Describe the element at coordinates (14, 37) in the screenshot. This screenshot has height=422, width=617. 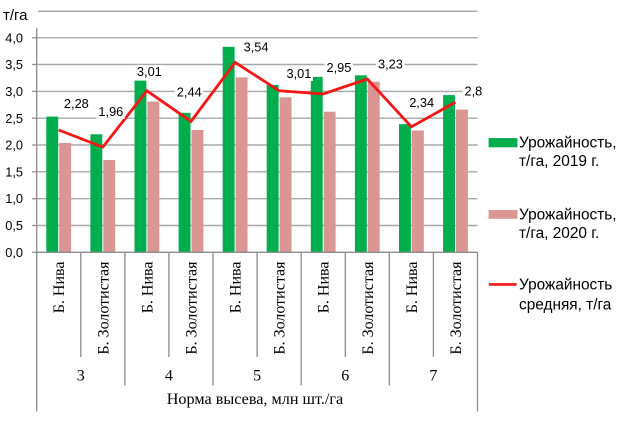
I see `svg-text: 4,0` at that location.